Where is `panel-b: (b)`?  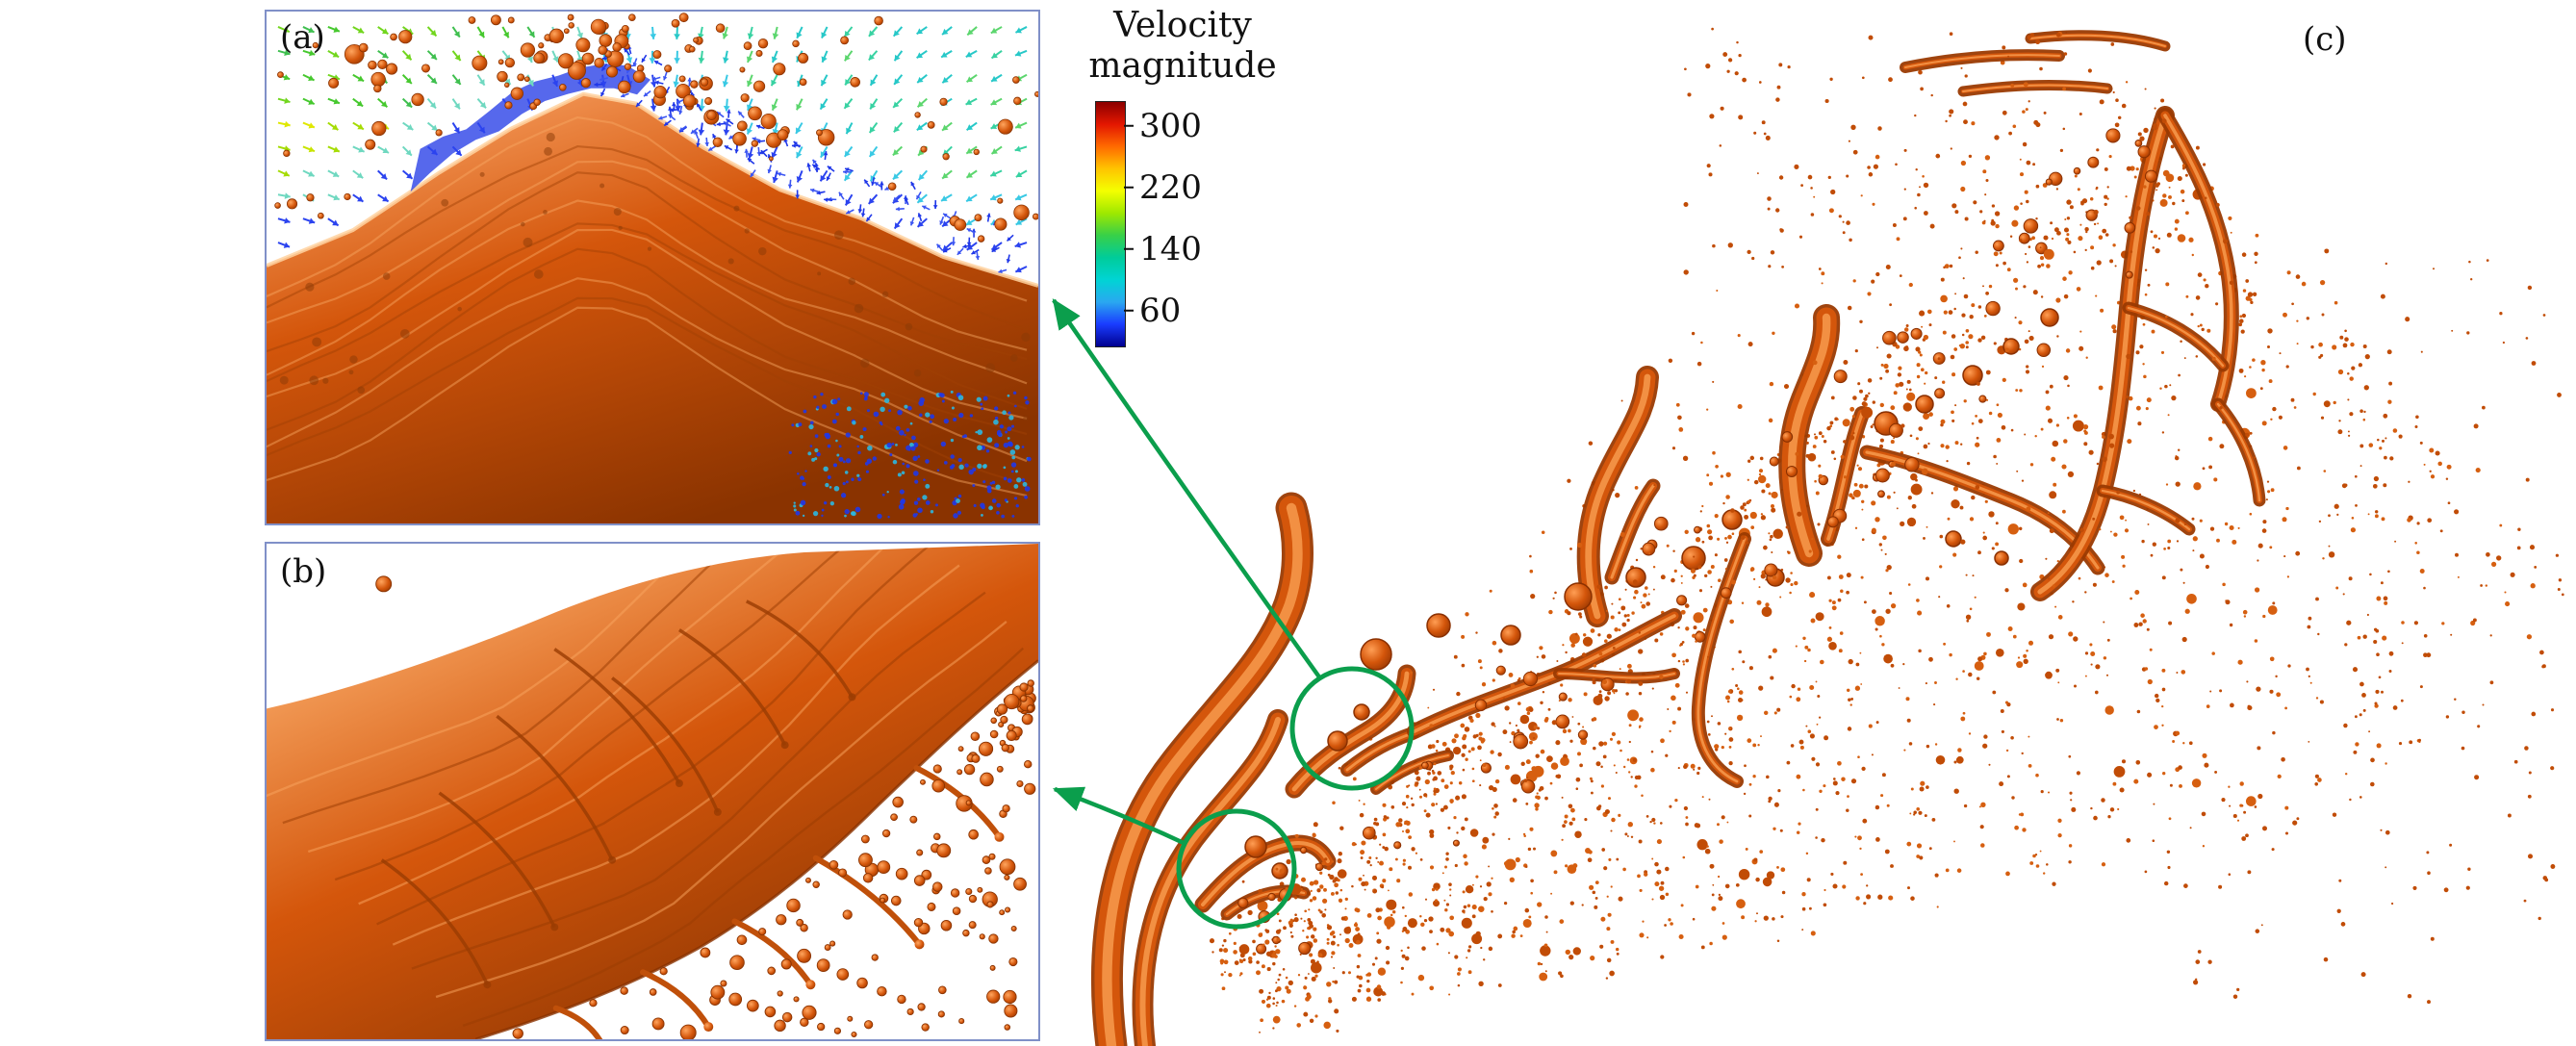 panel-b: (b) is located at coordinates (652, 792).